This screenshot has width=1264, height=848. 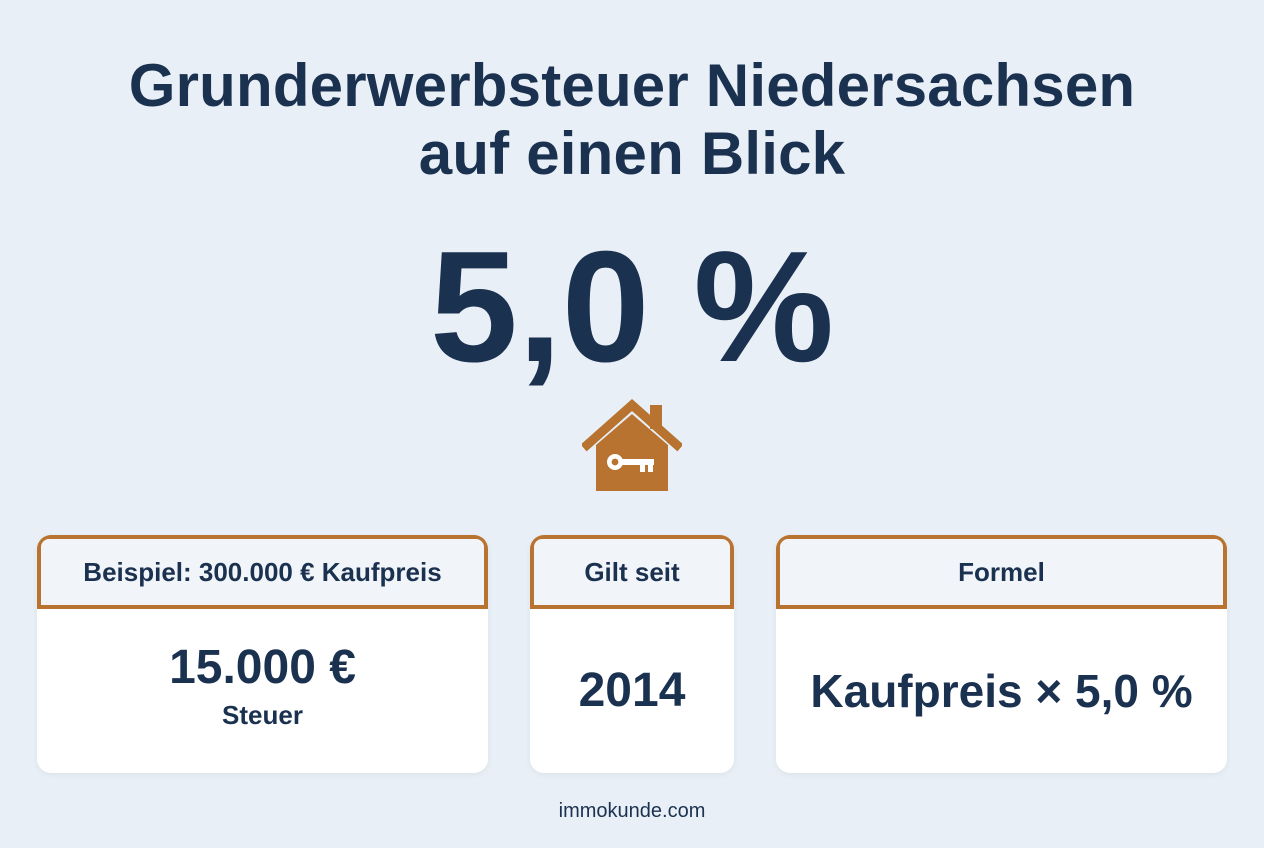 I want to click on formula-value: Kaufpreis × 5,0 %, so click(x=1001, y=691).